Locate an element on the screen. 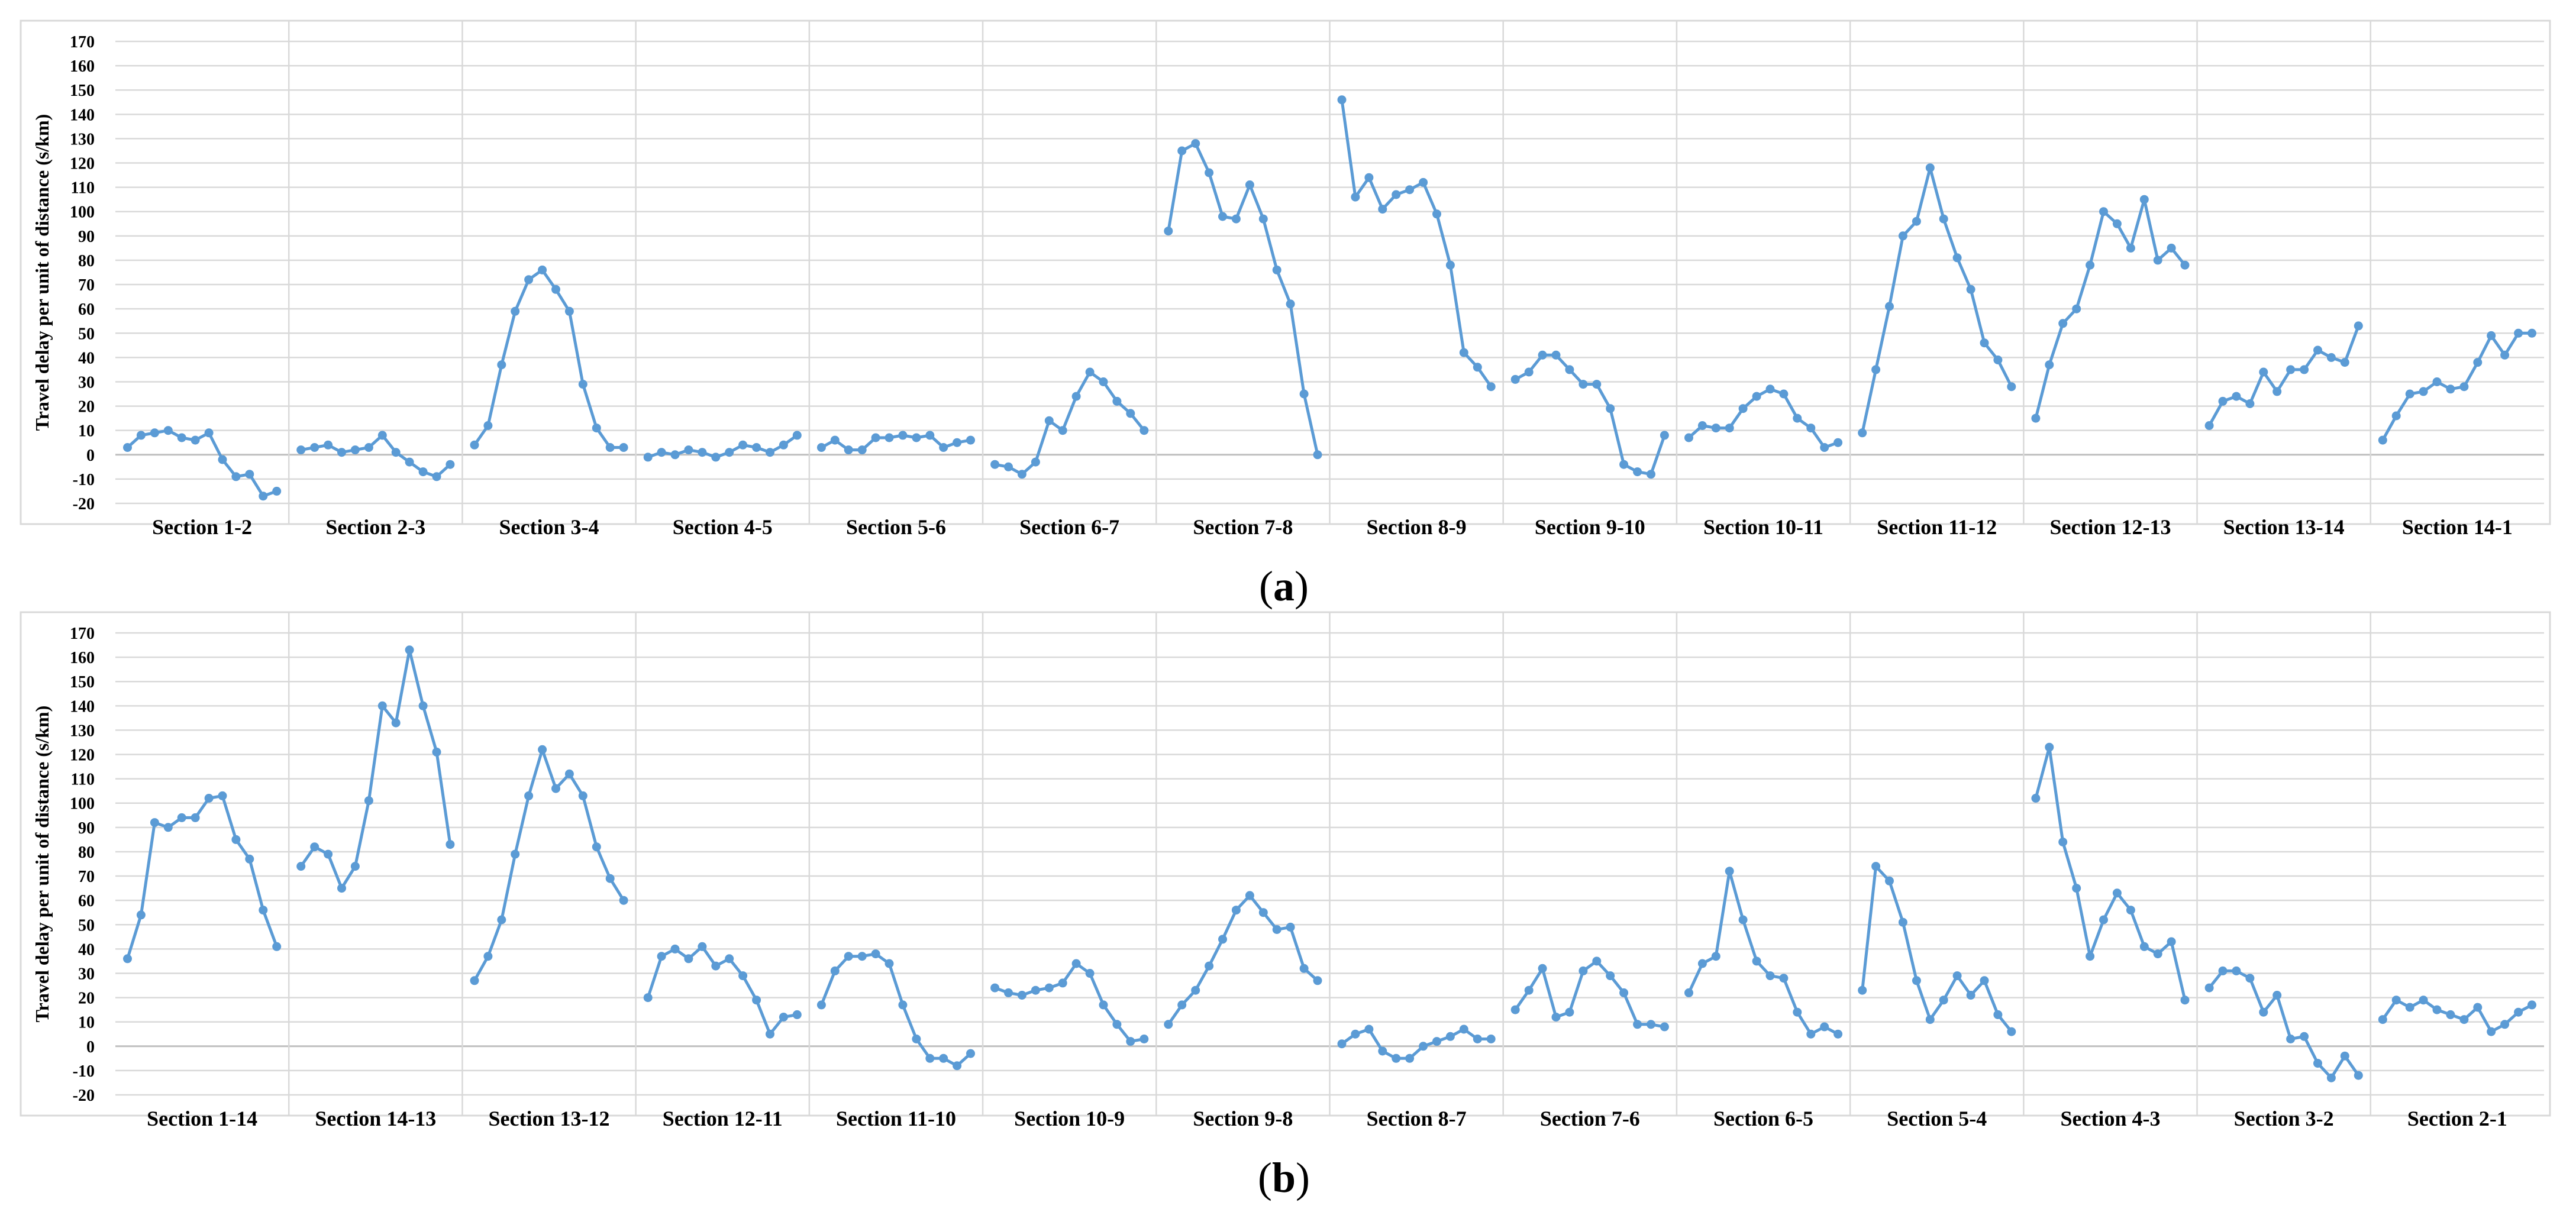 The width and height of the screenshot is (2576, 1212). x-tick-label: Section 9-8 is located at coordinates (1243, 1118).